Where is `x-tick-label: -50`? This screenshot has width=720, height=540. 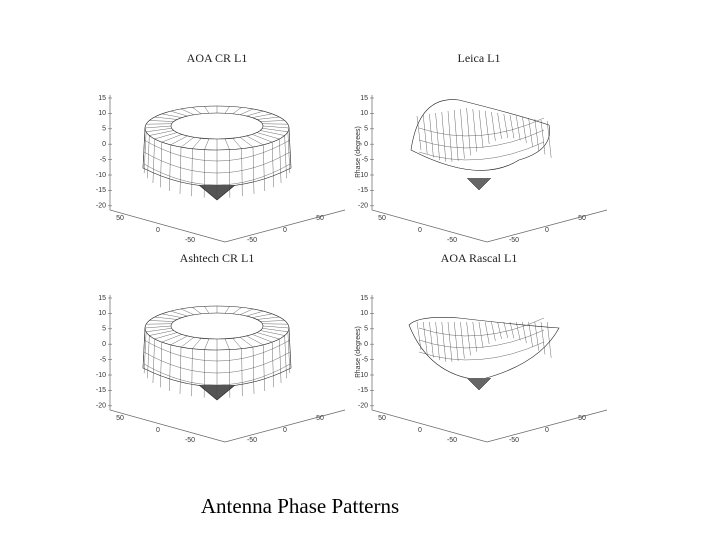
x-tick-label: -50 is located at coordinates (190, 240).